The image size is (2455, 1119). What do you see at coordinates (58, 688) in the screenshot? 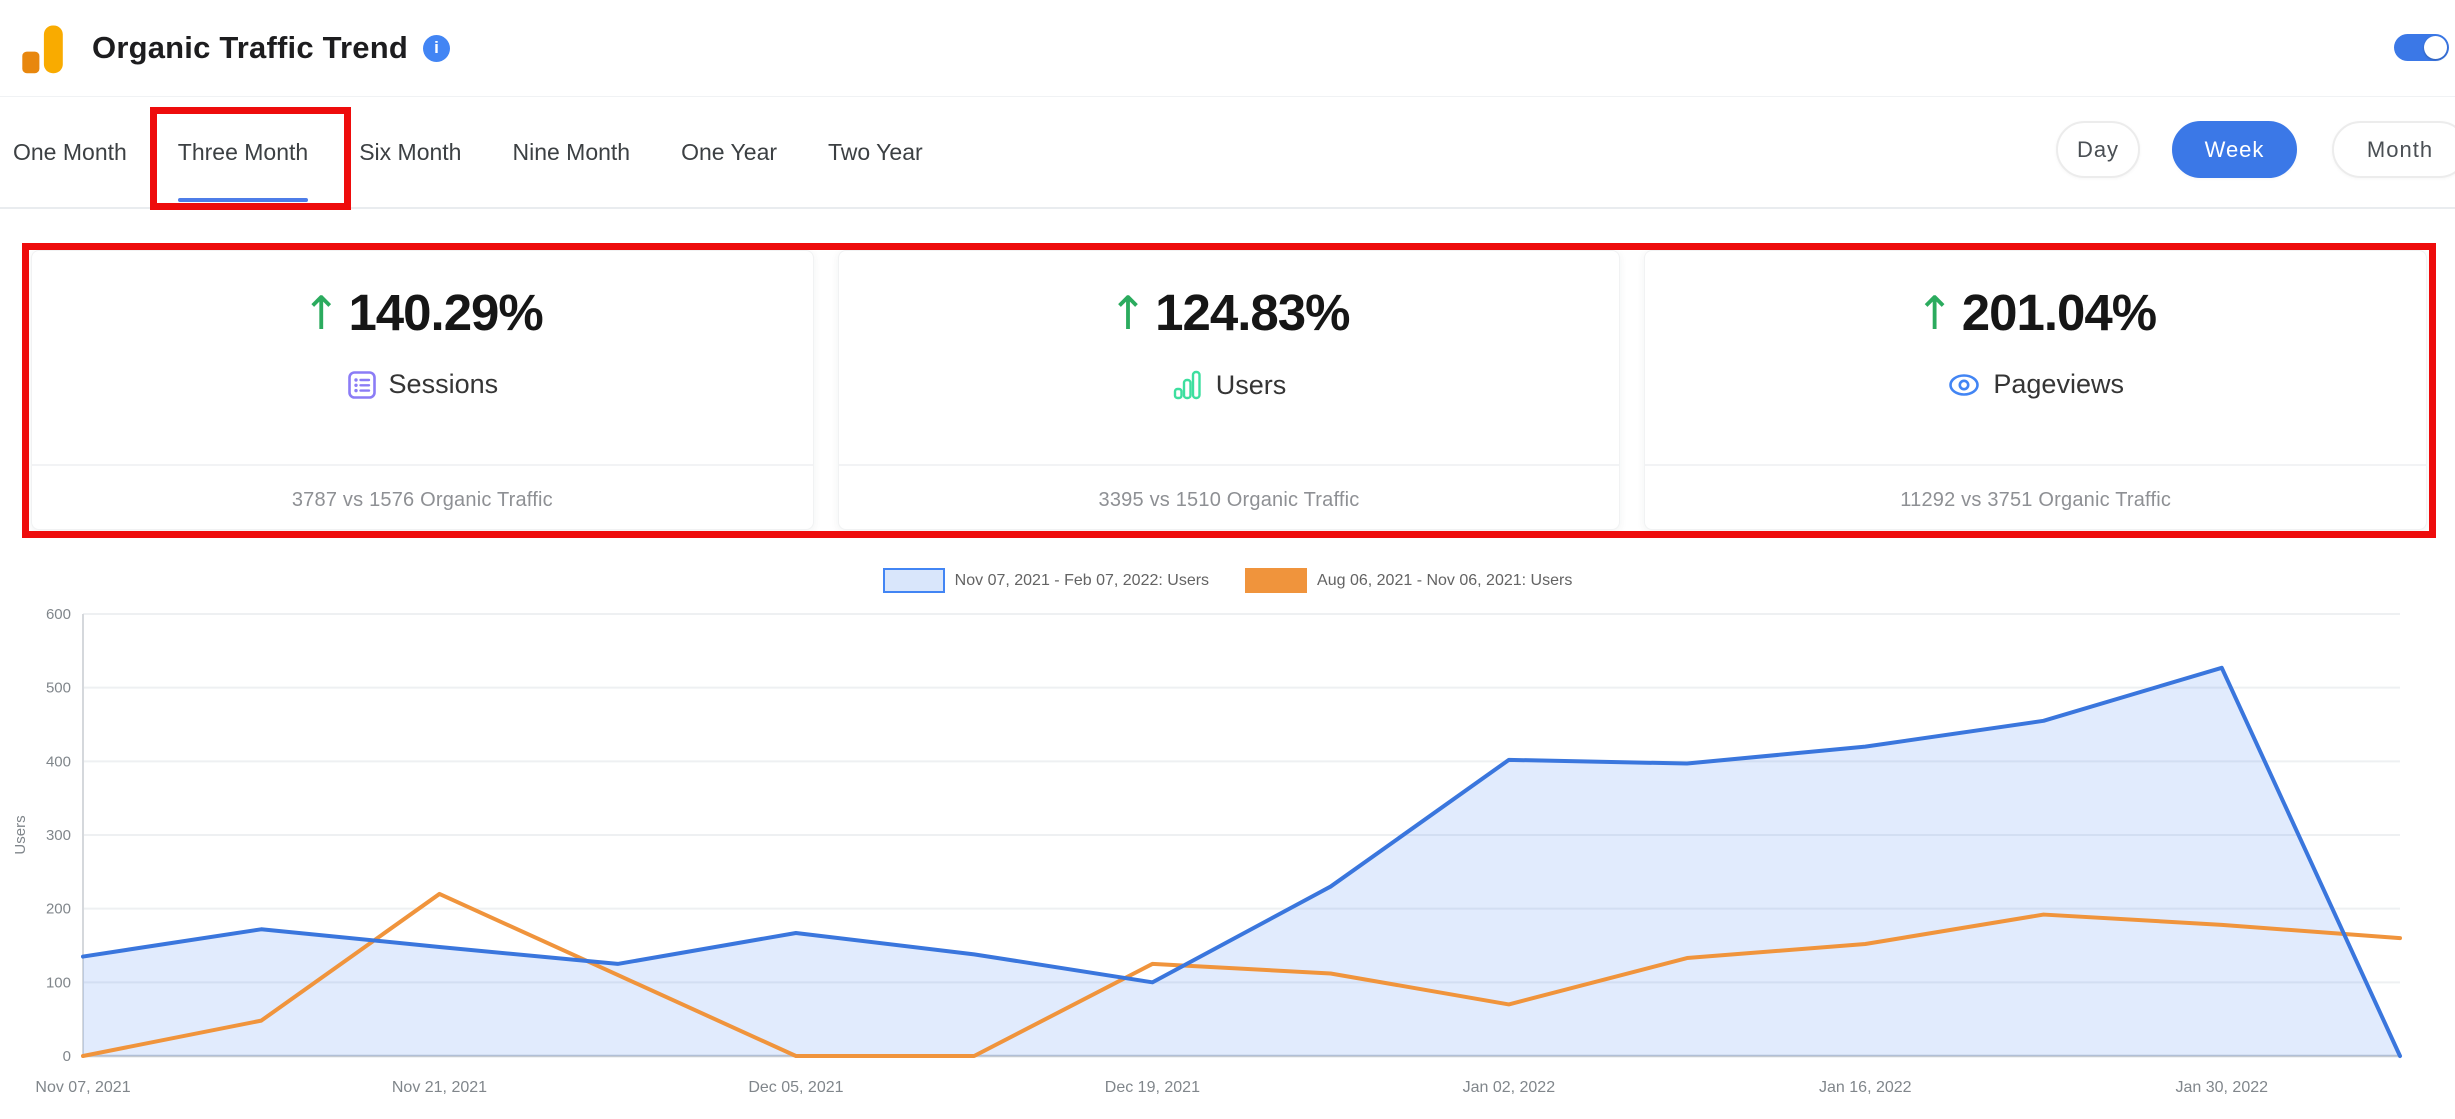
I see `svg-text: 500` at bounding box center [58, 688].